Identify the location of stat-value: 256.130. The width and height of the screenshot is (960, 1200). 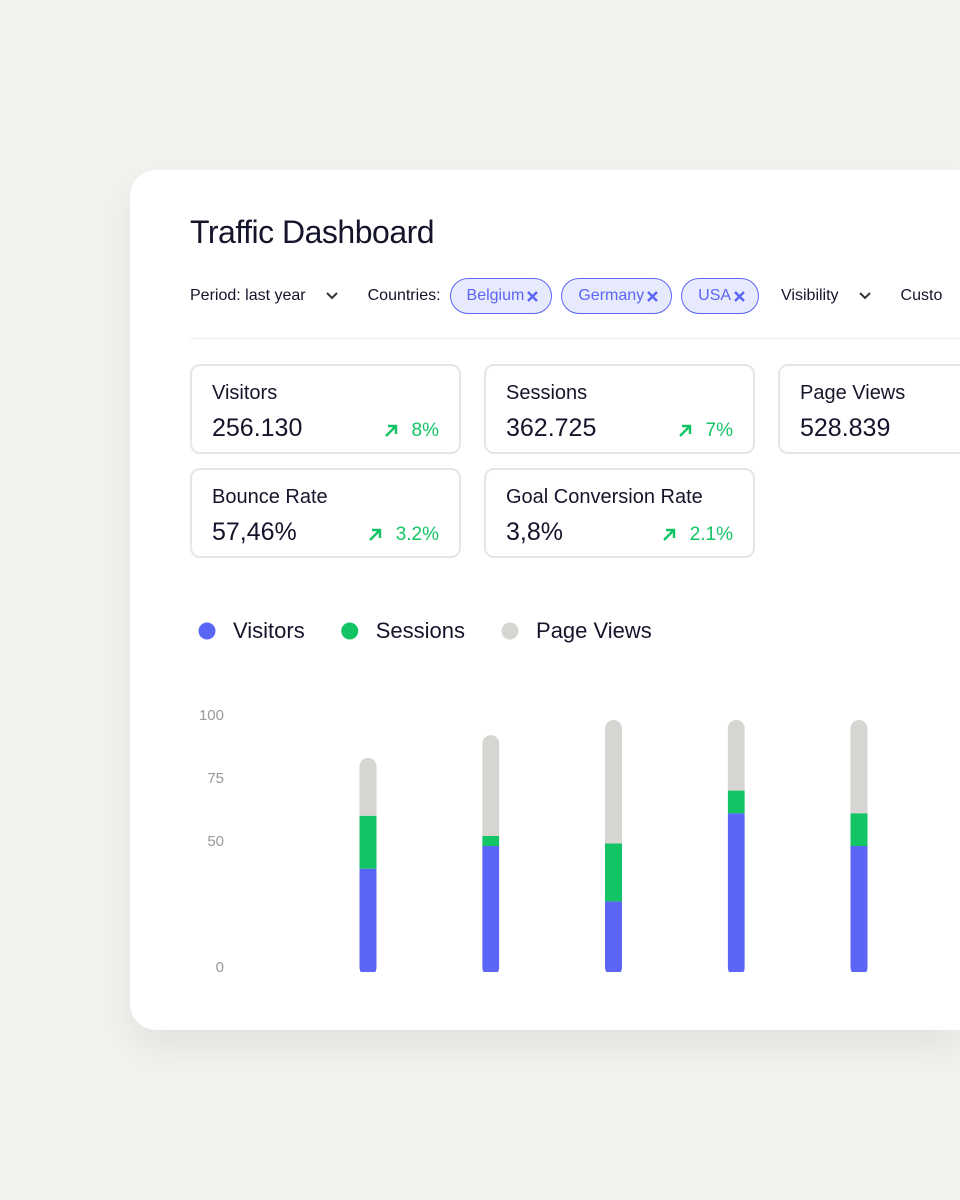
(257, 428).